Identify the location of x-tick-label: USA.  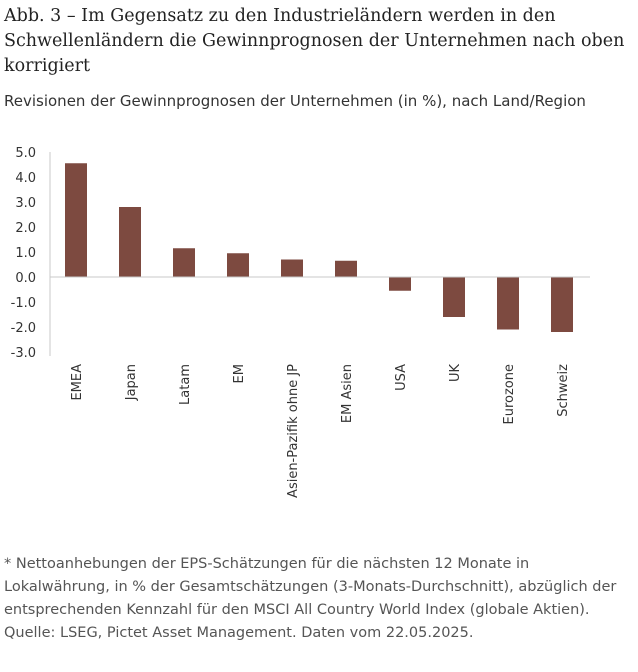
(401, 377).